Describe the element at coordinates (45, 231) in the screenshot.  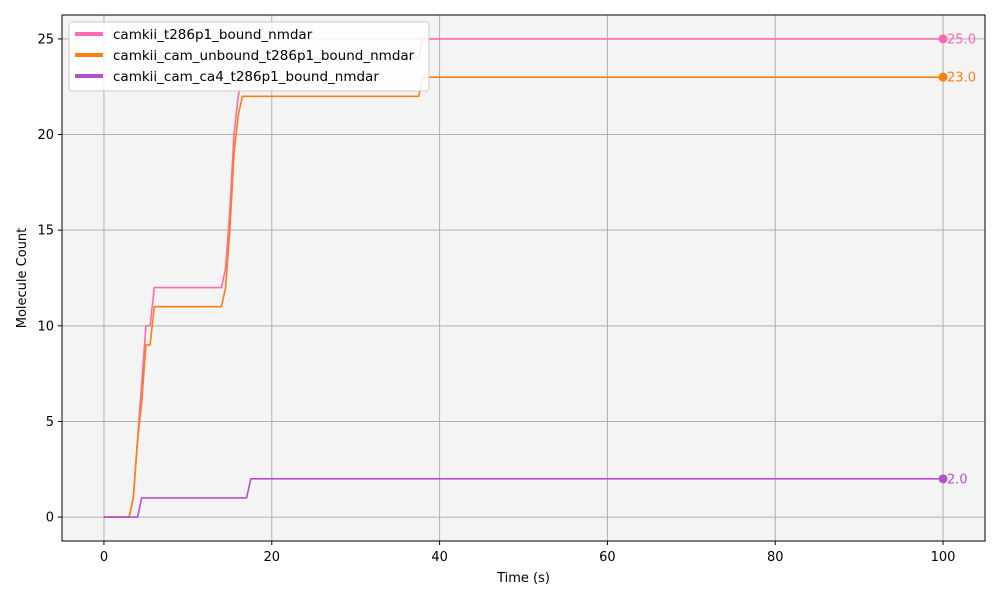
I see `y-tick-label: 15` at that location.